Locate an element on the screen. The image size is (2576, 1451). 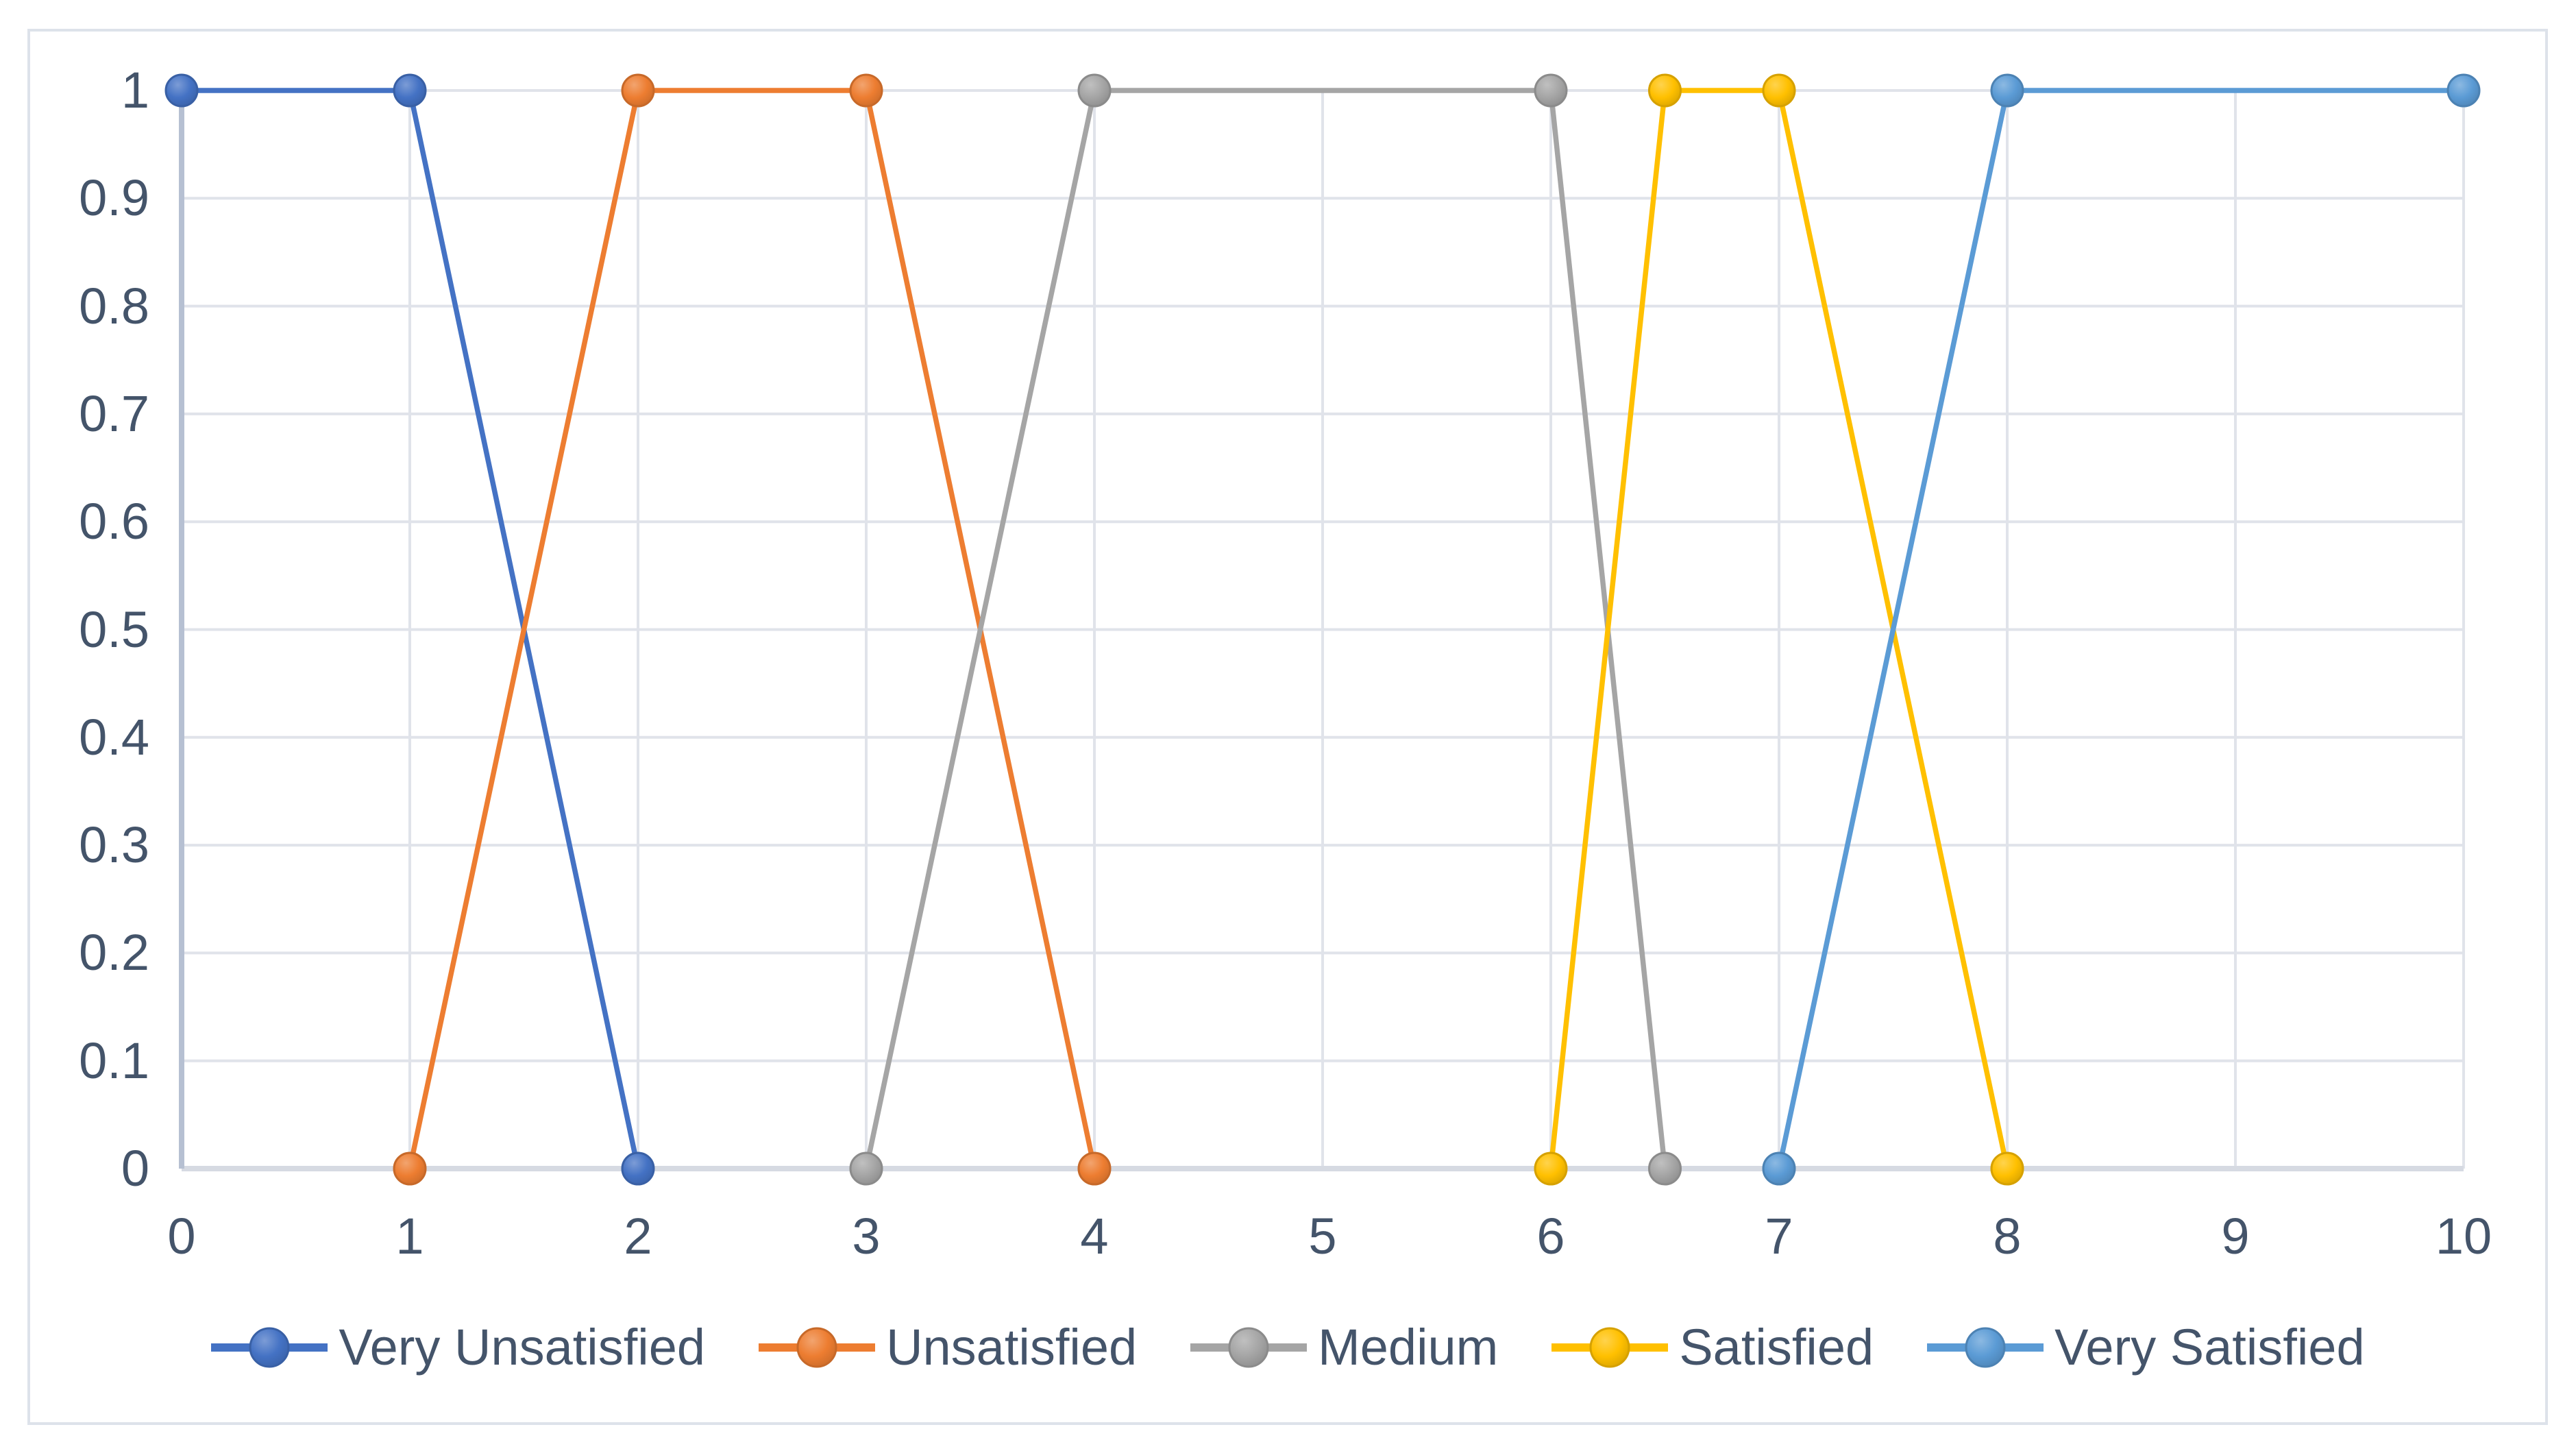
x-tick-label: 0 is located at coordinates (182, 1236).